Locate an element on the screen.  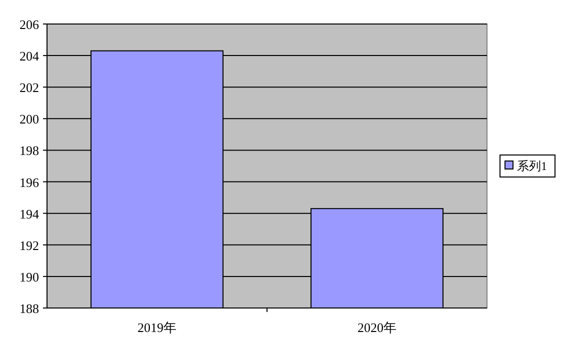
y-tick-label: 196 is located at coordinates (30, 182).